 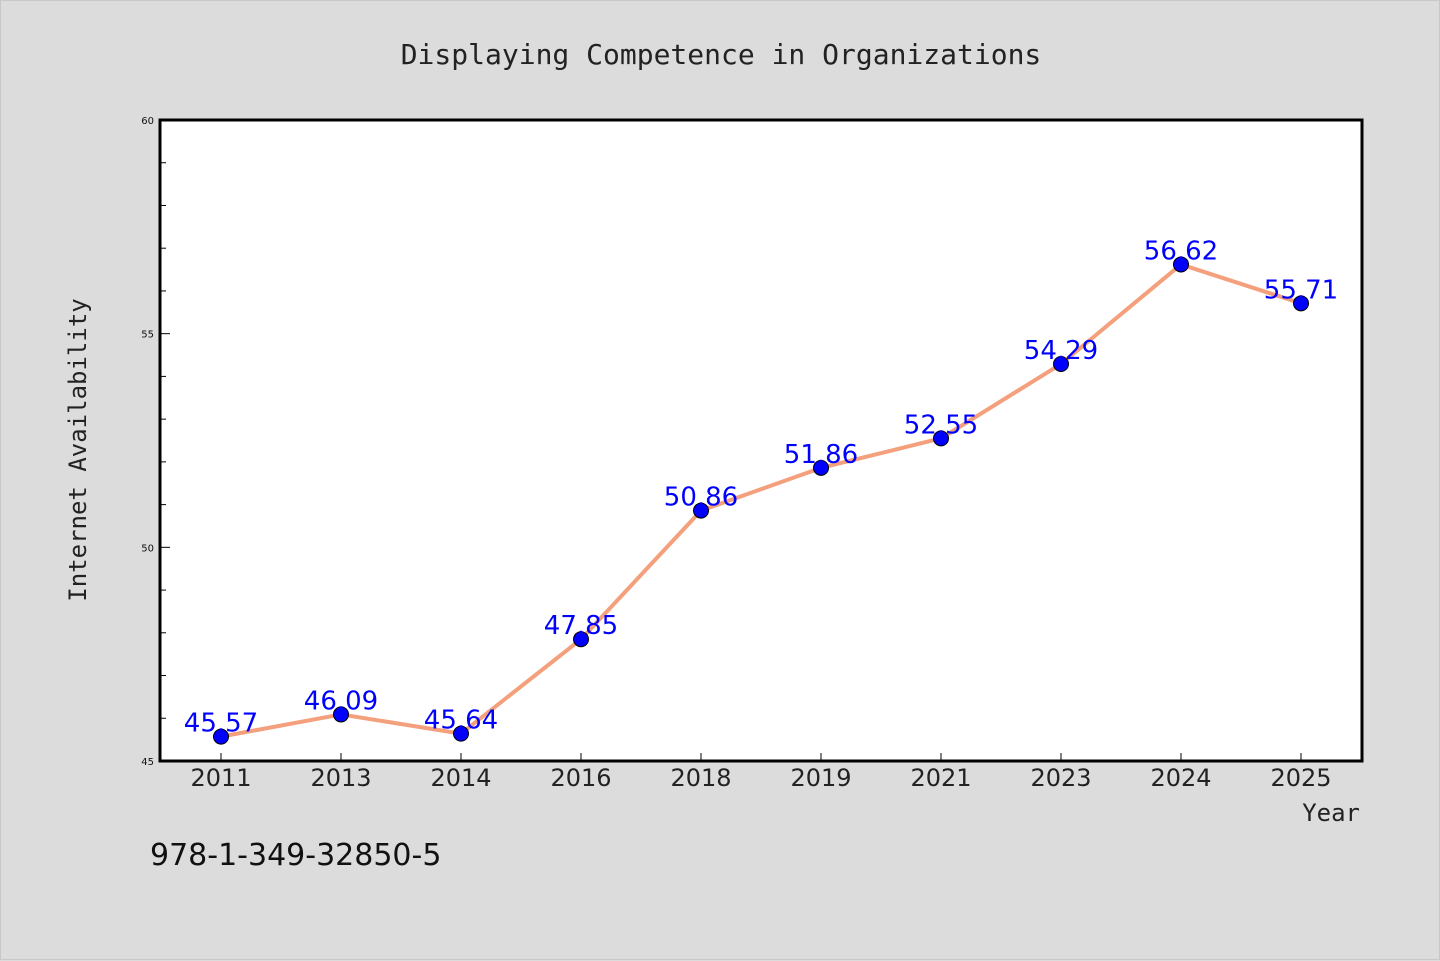 What do you see at coordinates (155, 442) in the screenshot?
I see `y-axis: 45 50 55 60` at bounding box center [155, 442].